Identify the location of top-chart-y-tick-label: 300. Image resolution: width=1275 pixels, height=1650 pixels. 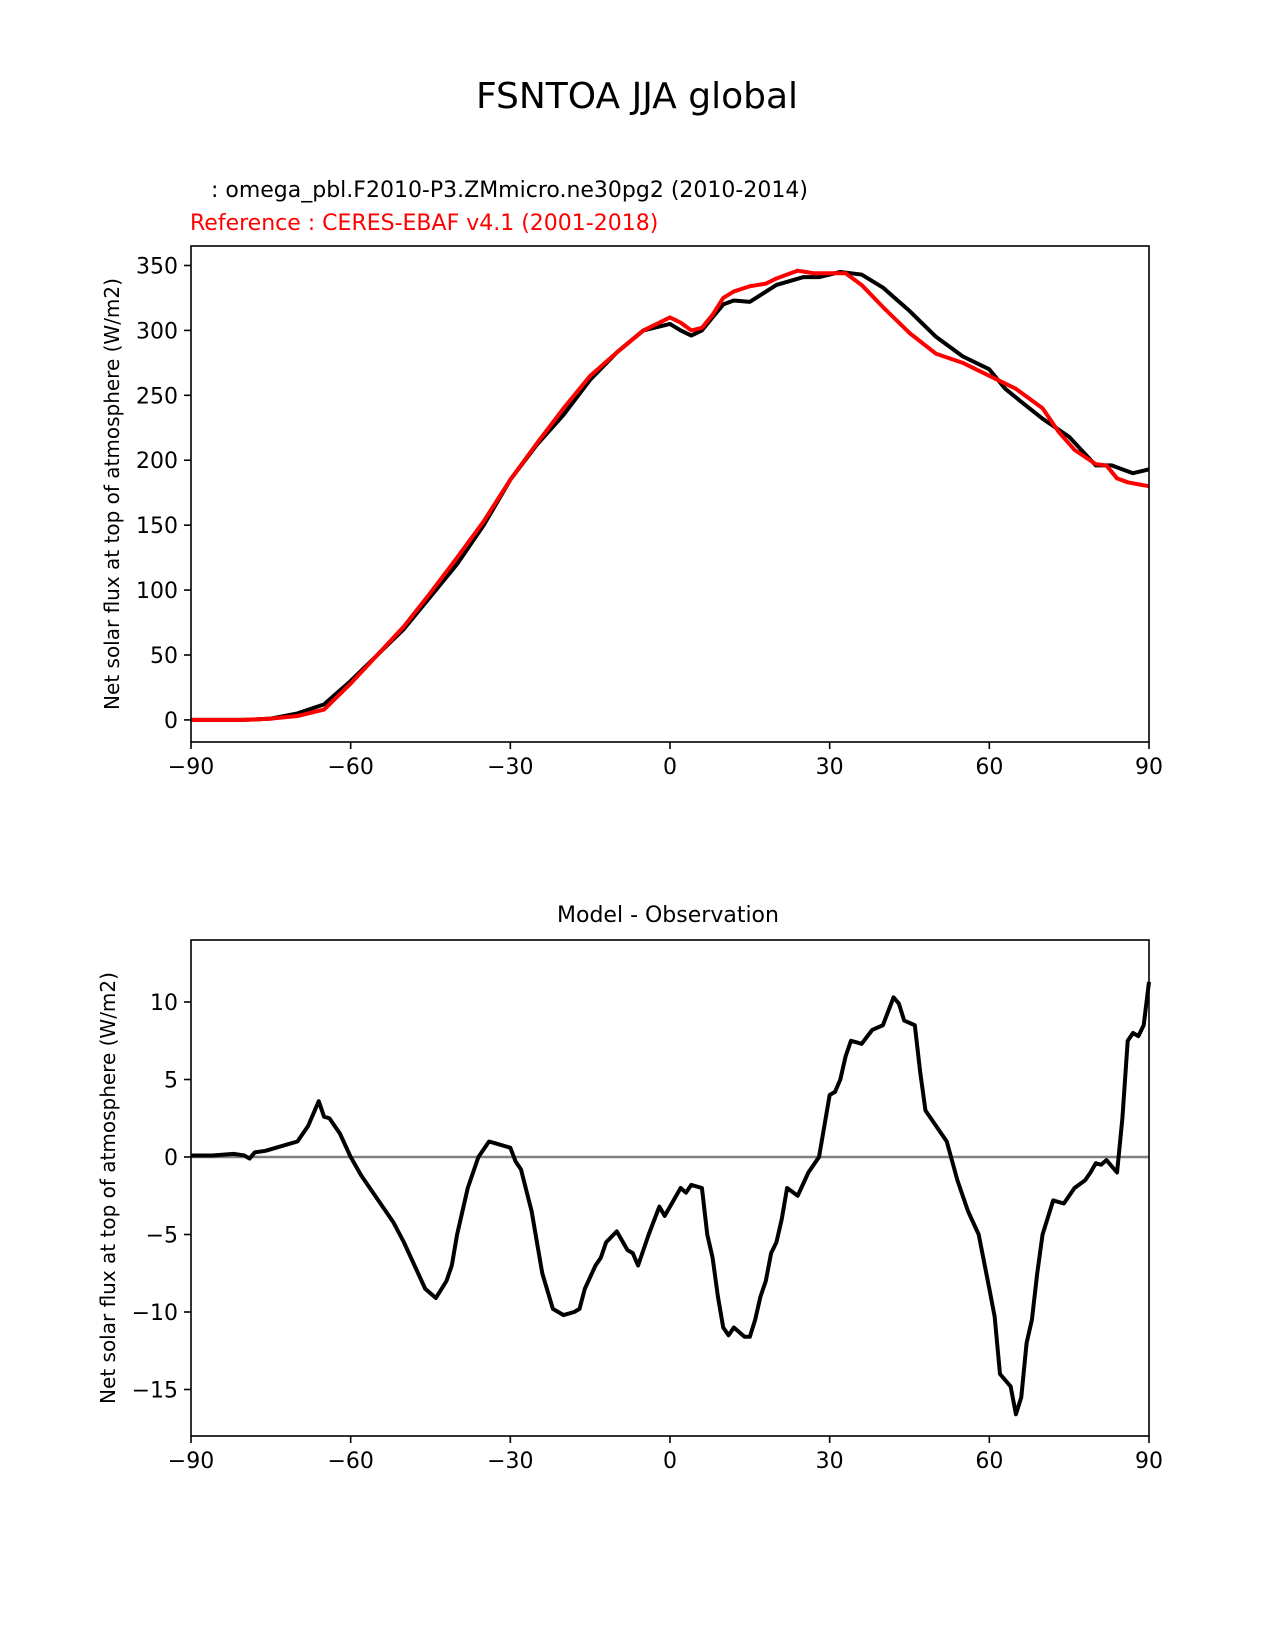
(157, 331).